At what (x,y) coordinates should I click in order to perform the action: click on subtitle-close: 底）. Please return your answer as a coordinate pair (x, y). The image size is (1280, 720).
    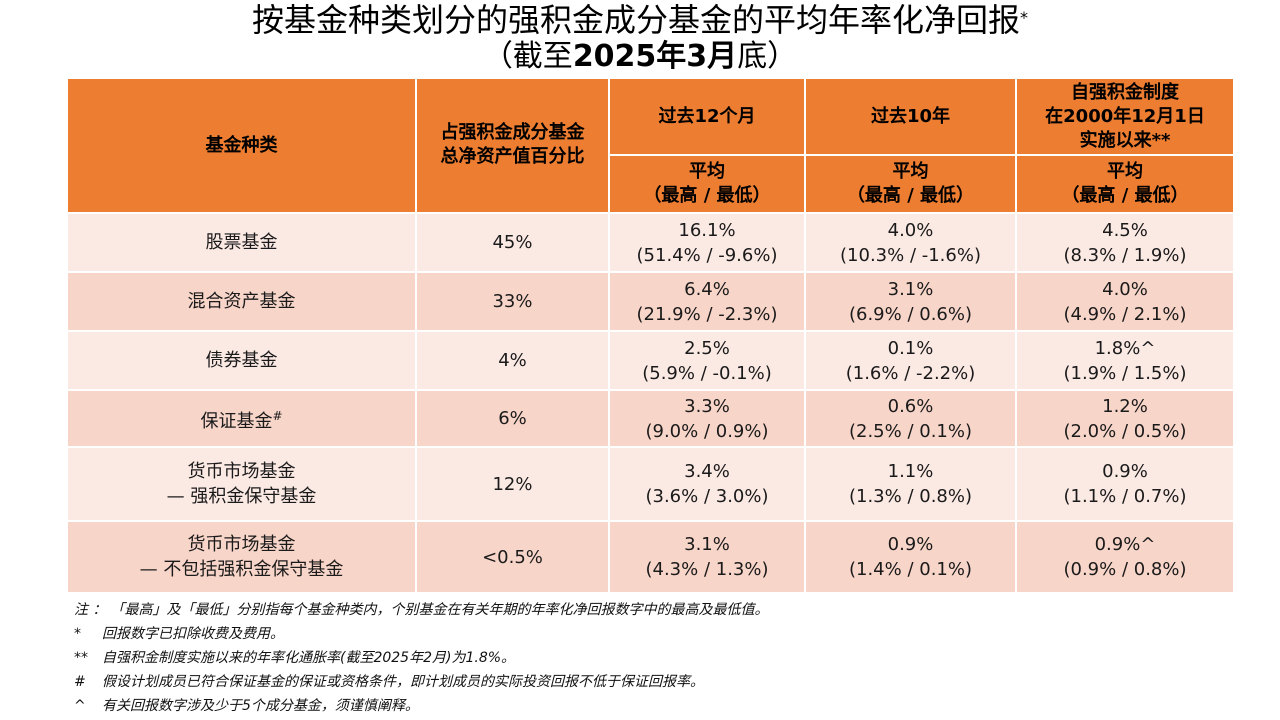
    Looking at the image, I should click on (767, 56).